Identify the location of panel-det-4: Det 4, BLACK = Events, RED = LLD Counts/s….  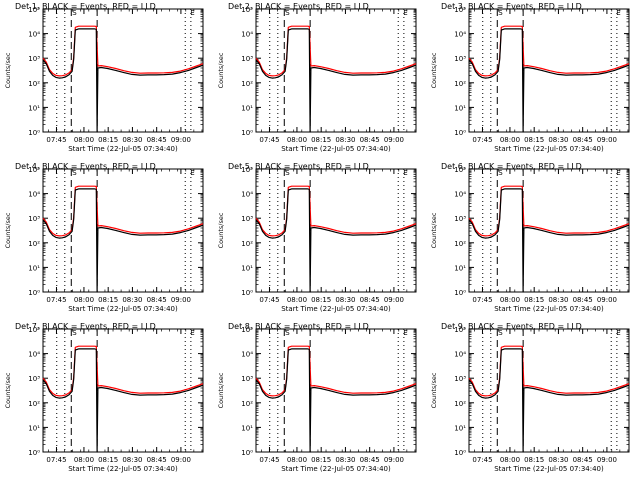
(104, 237).